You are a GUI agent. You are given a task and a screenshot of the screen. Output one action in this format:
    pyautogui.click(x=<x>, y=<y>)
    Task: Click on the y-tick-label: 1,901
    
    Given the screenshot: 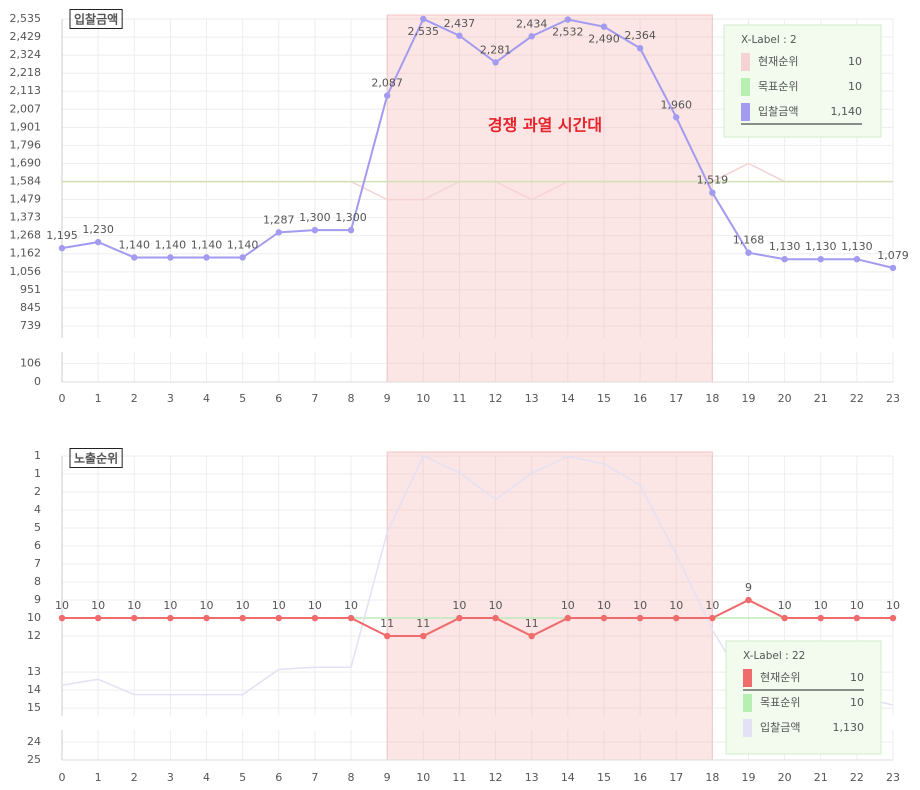 What is the action you would take?
    pyautogui.click(x=26, y=126)
    